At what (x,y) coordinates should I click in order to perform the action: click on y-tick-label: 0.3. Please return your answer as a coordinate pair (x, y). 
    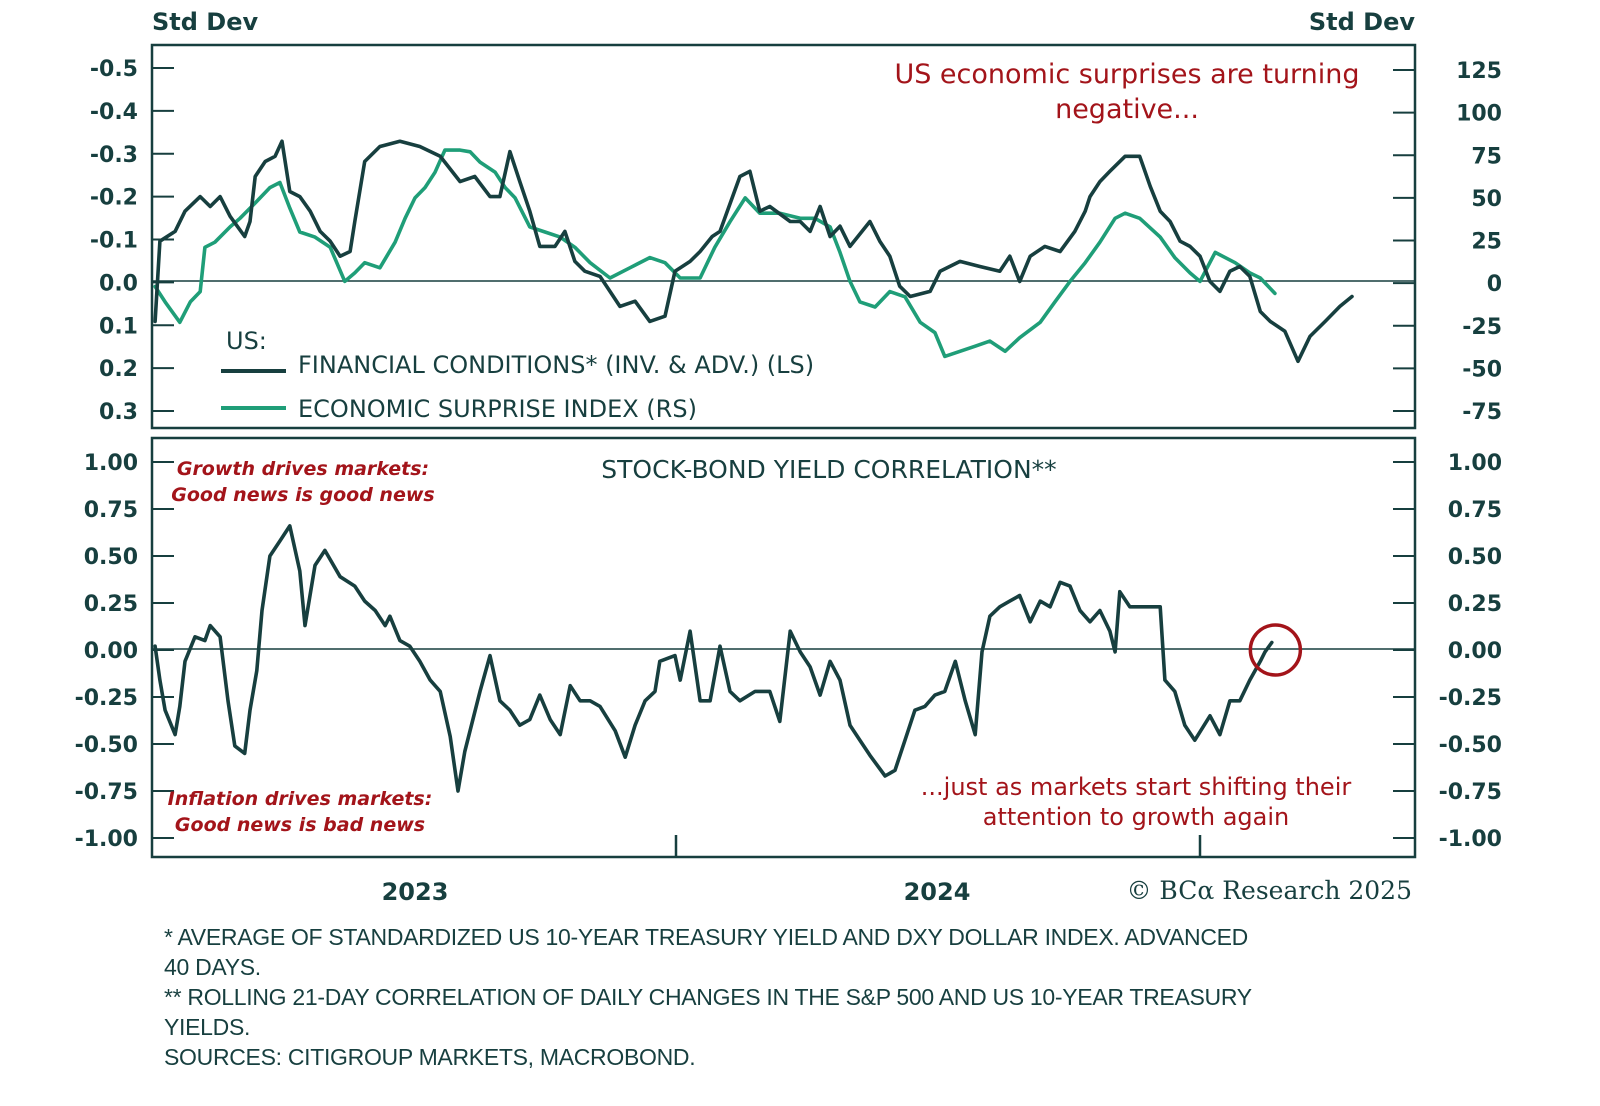
    Looking at the image, I should click on (118, 412).